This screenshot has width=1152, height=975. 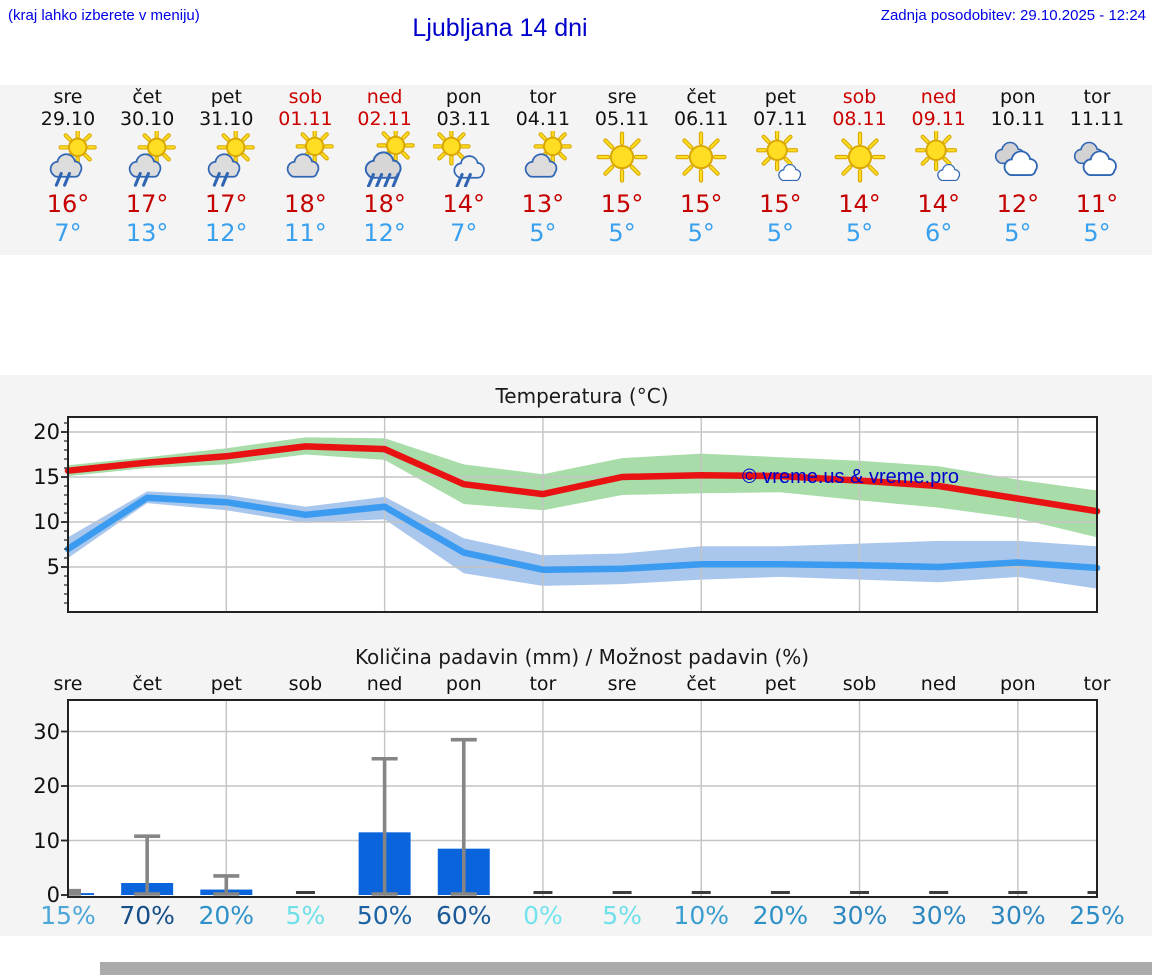 What do you see at coordinates (701, 97) in the screenshot?
I see `day-name: čet` at bounding box center [701, 97].